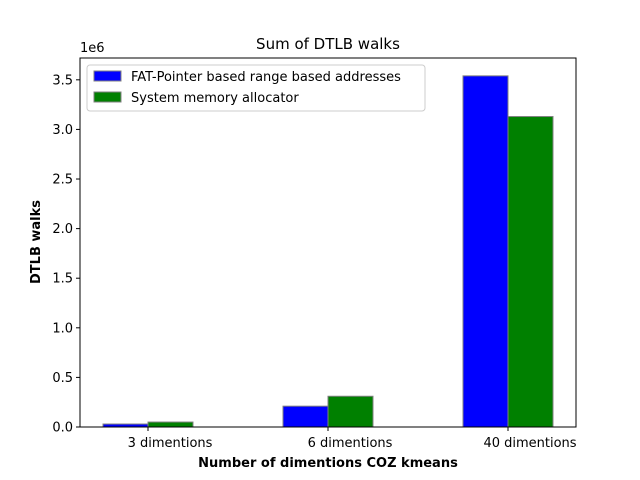  I want to click on legend-label-fat-pointer: FAT-Pointer based range based addresses, so click(266, 77).